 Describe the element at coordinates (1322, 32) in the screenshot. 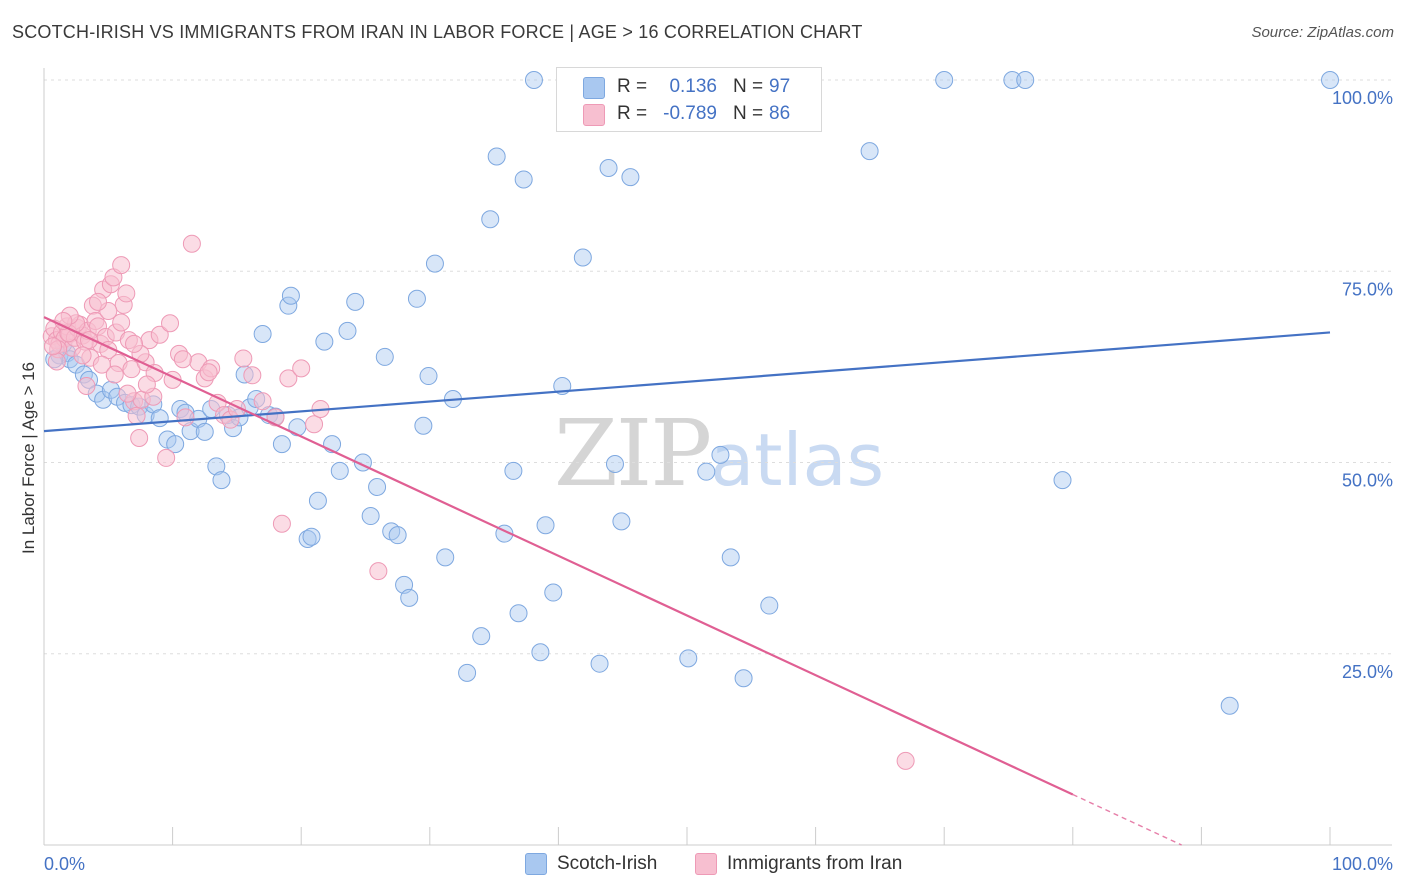

I see `source-label: Source: ZipAtlas.com` at that location.